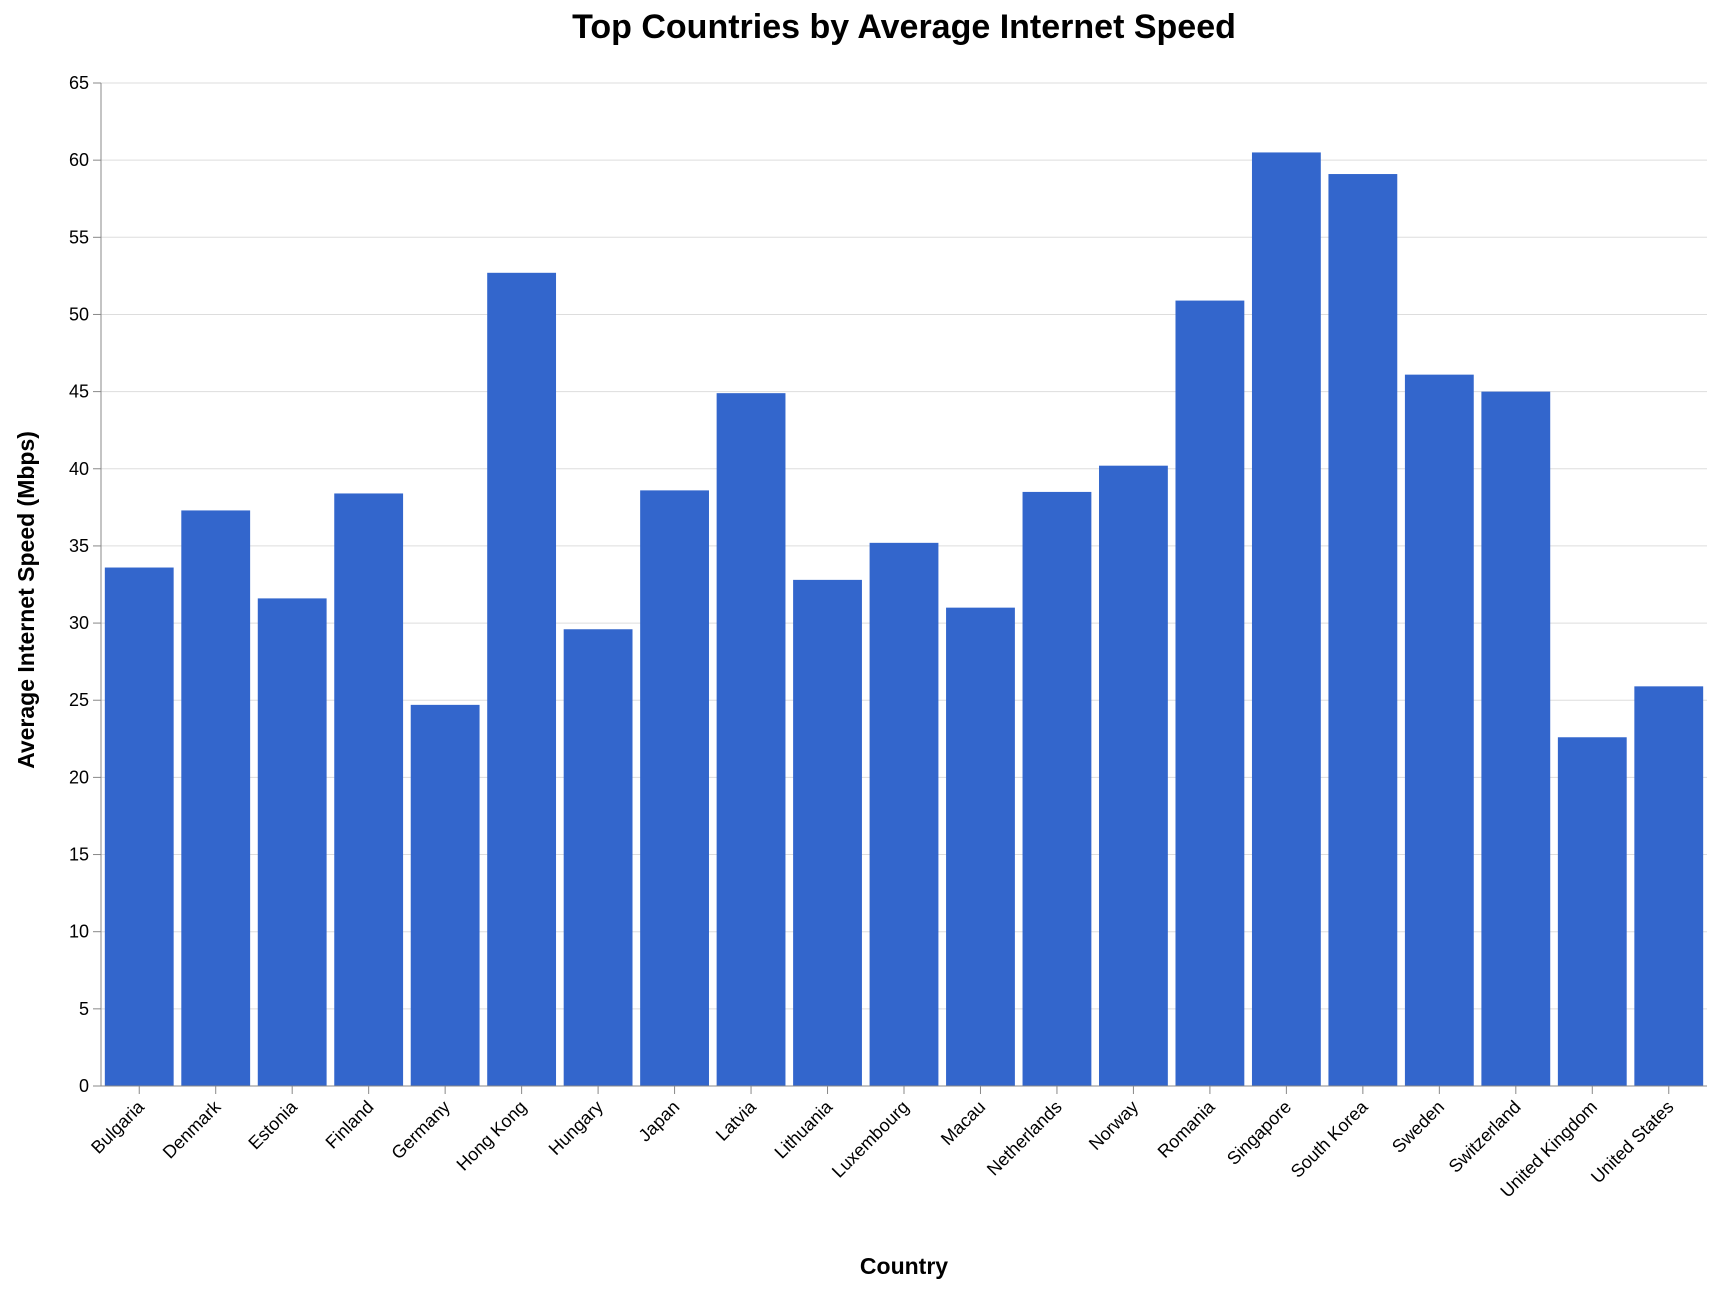  I want to click on x-tick-label: South Korea, so click(1330, 1139).